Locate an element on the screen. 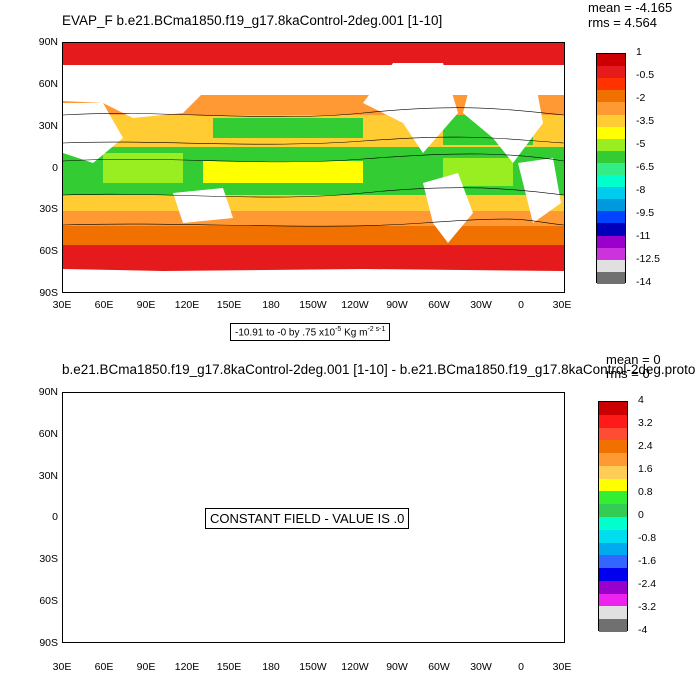  panel2-colorbar: 4 3.2 2.4 1.6 0.8 0 -0.8 -1.6 -2.4 -3.2 -4 is located at coordinates (627, 515).